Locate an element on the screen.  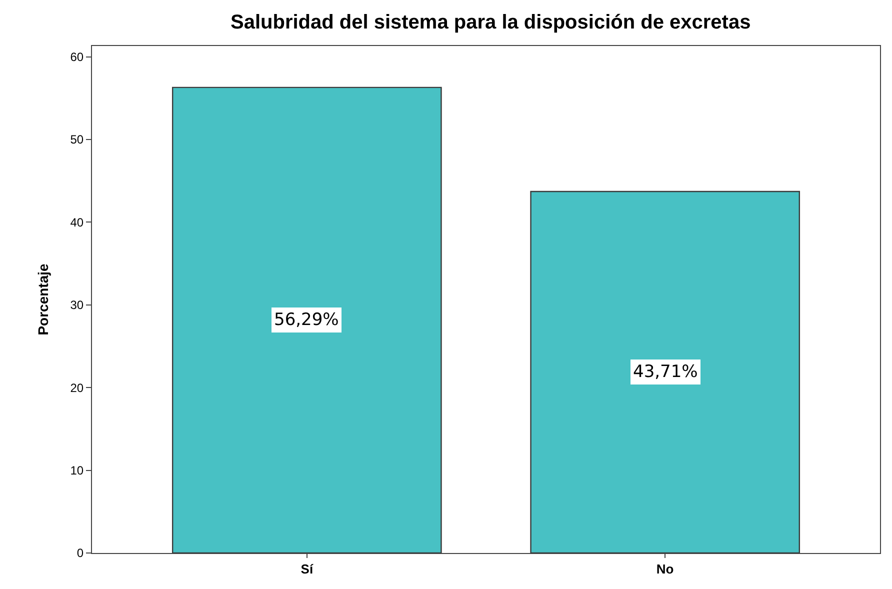
y-tick-label: 20 is located at coordinates (77, 387).